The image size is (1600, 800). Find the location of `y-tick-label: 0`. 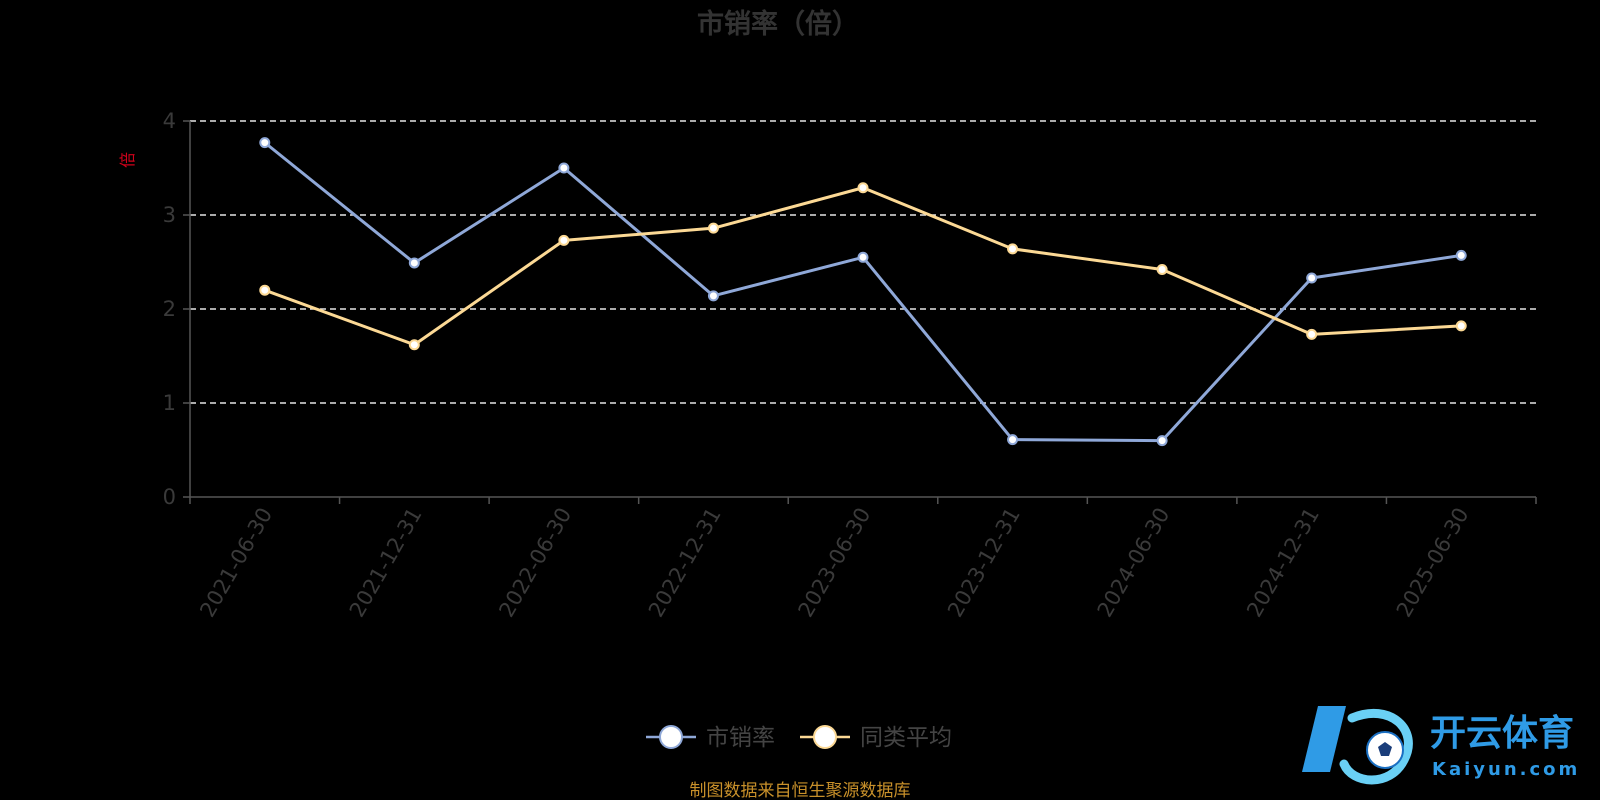

y-tick-label: 0 is located at coordinates (169, 497).